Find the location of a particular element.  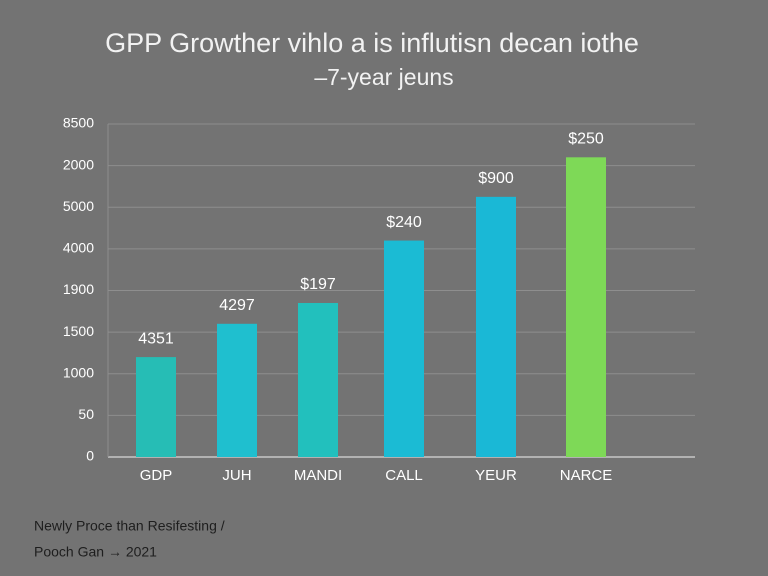

y-tick-label: 8500 is located at coordinates (78, 123).